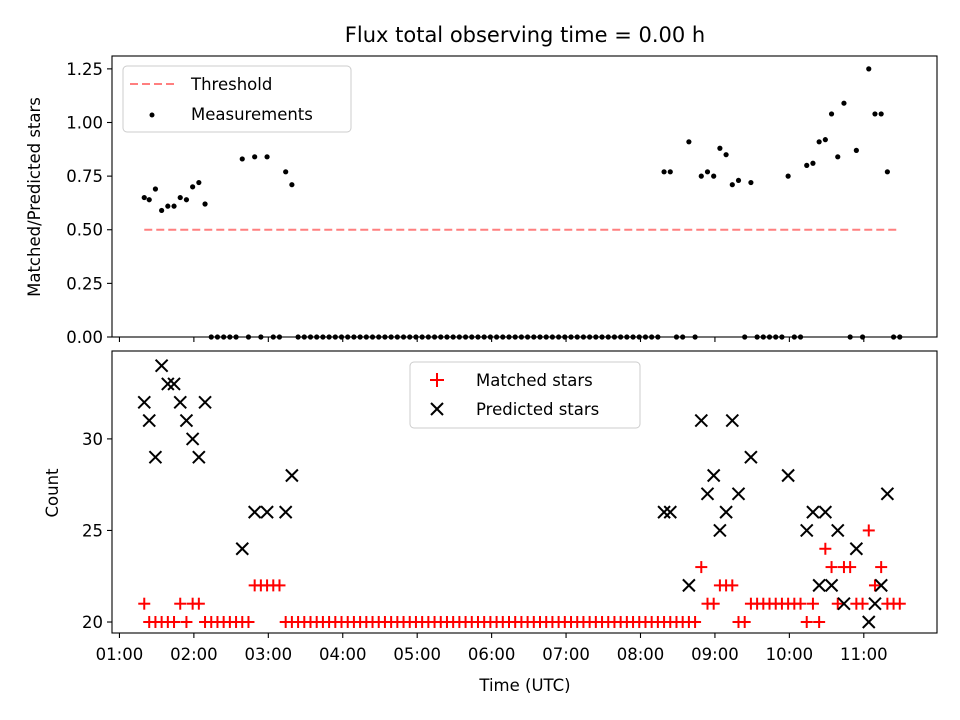 This screenshot has height=720, width=960. Describe the element at coordinates (566, 654) in the screenshot. I see `x-tick-label: 07:00` at that location.